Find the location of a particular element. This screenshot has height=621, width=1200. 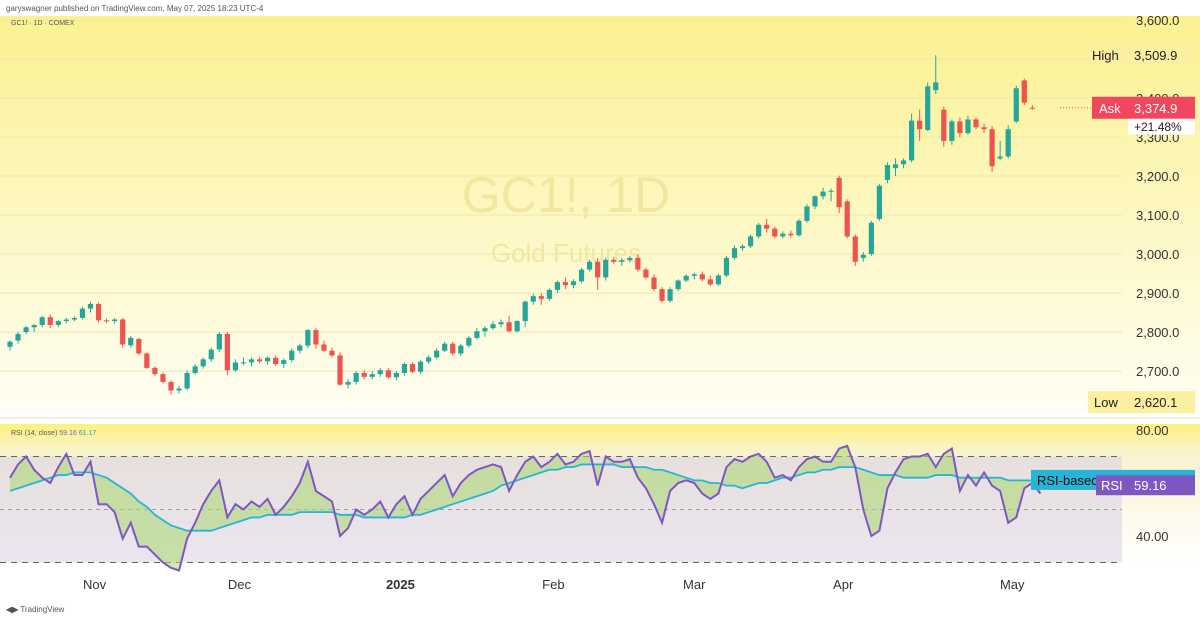

watermark: GC1!, 1D Gold Futures is located at coordinates (566, 217).